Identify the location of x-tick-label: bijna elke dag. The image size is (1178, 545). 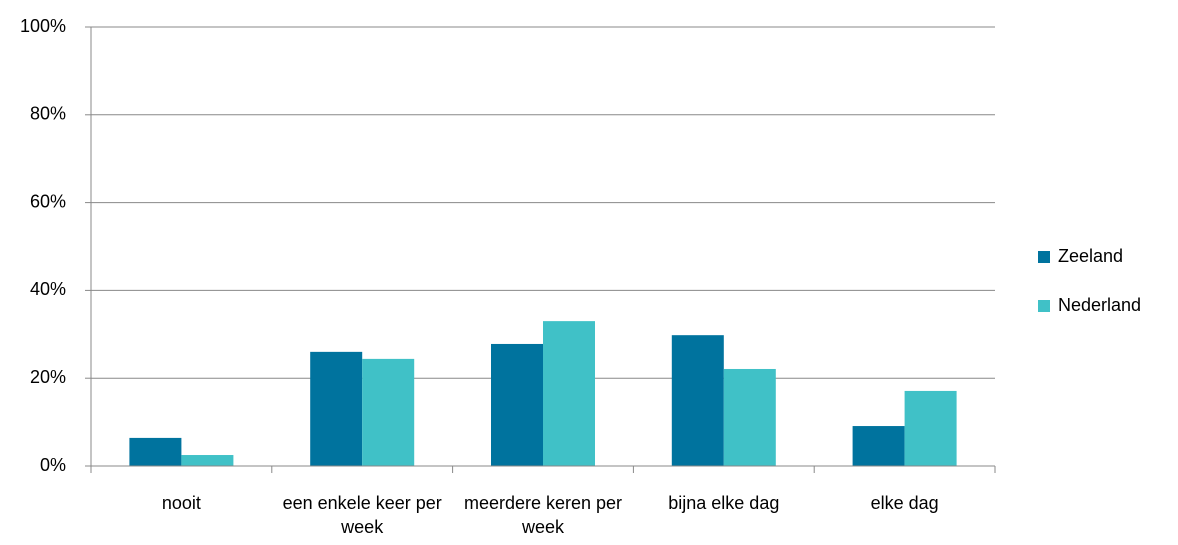
(724, 503).